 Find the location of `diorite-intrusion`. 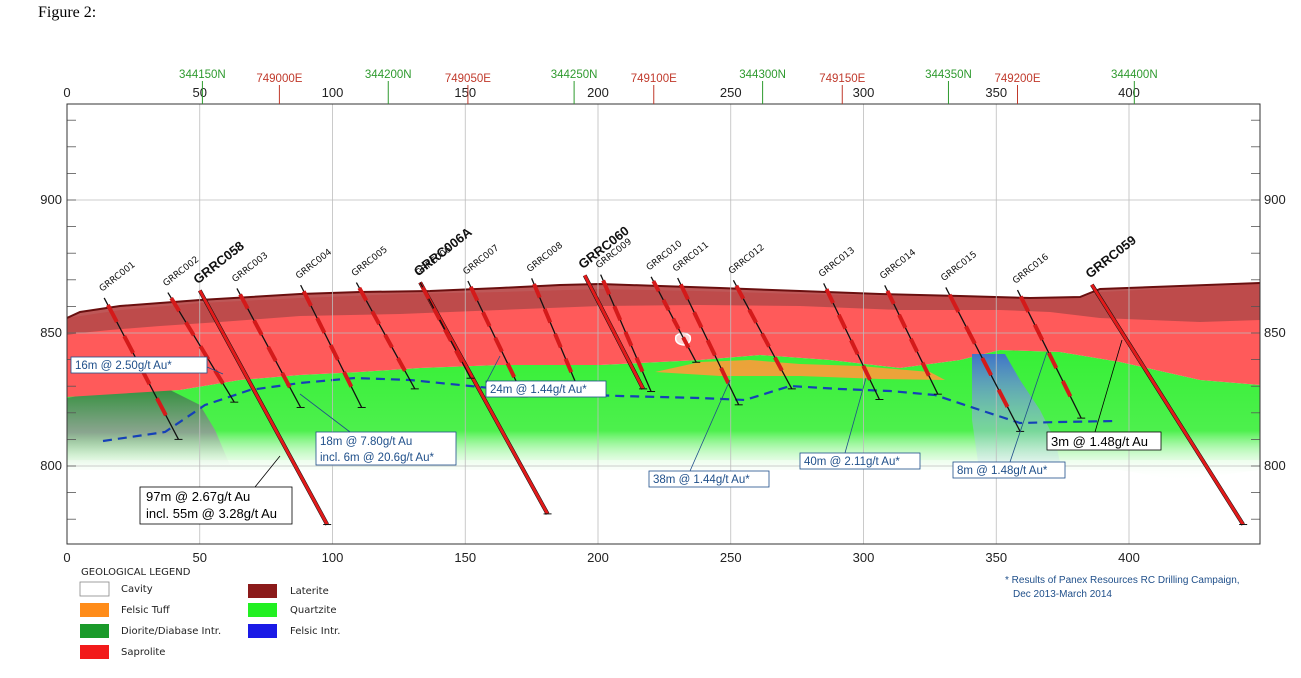

diorite-intrusion is located at coordinates (149, 428).